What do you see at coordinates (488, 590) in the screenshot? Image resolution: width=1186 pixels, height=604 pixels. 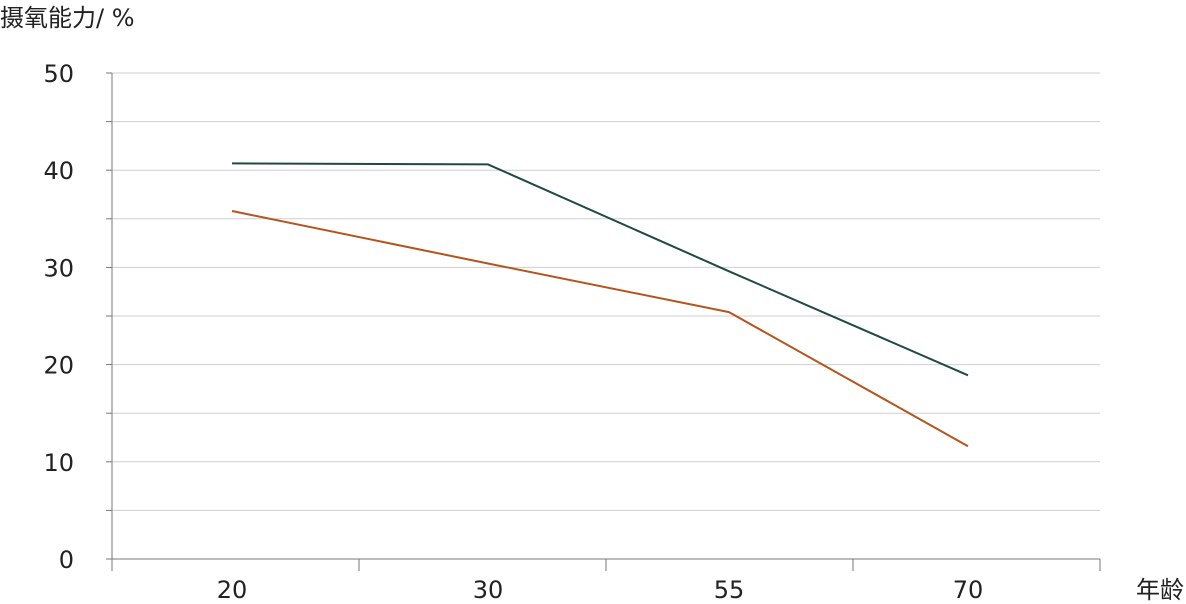 I see `x-tick-label: 30` at bounding box center [488, 590].